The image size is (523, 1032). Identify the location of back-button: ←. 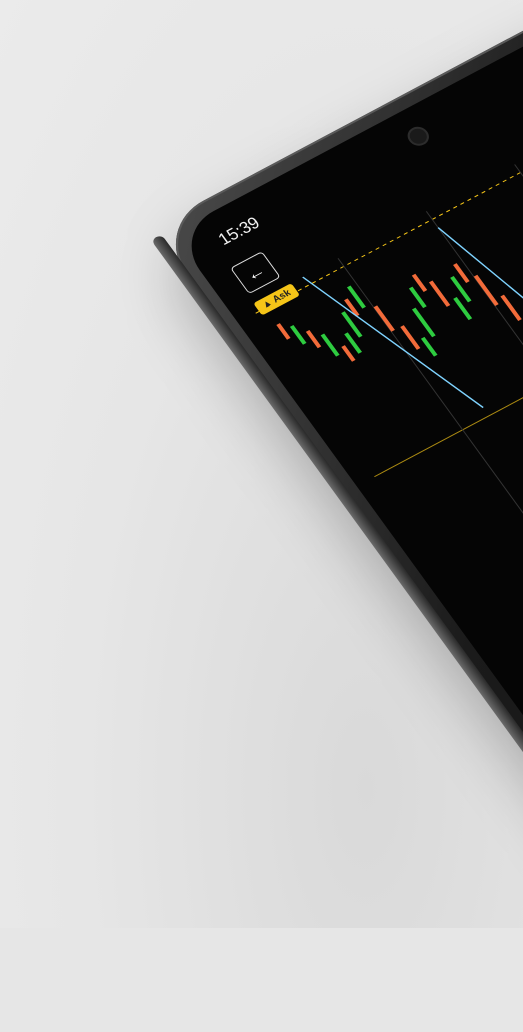
(255, 273).